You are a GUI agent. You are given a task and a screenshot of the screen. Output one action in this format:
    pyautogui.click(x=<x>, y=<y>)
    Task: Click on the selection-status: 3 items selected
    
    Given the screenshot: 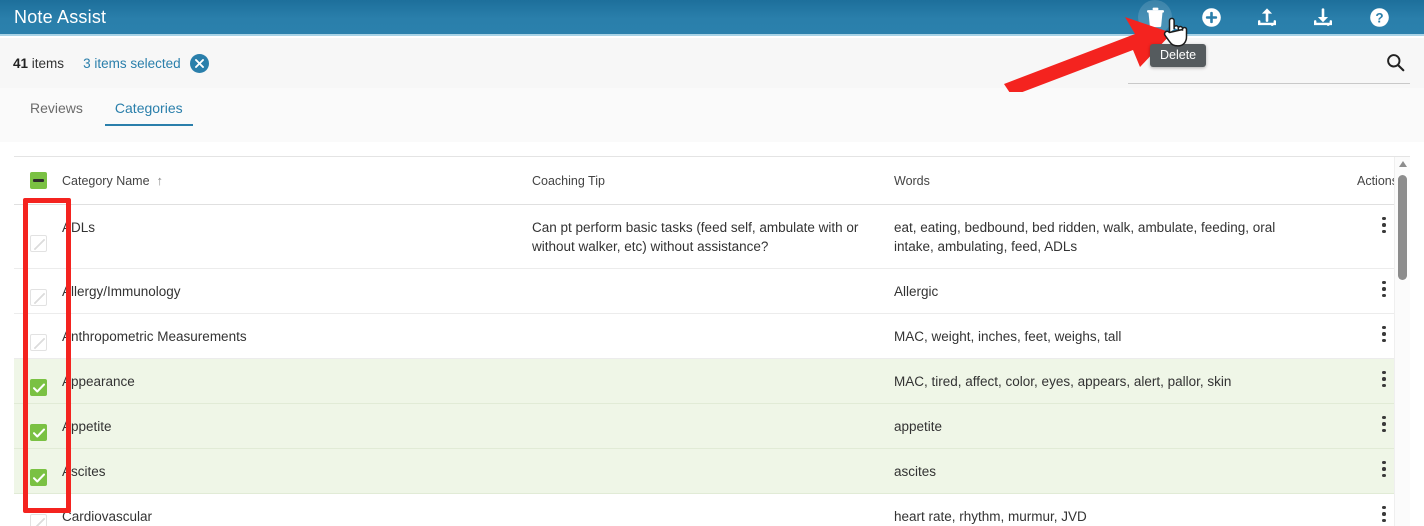 What is the action you would take?
    pyautogui.click(x=146, y=63)
    